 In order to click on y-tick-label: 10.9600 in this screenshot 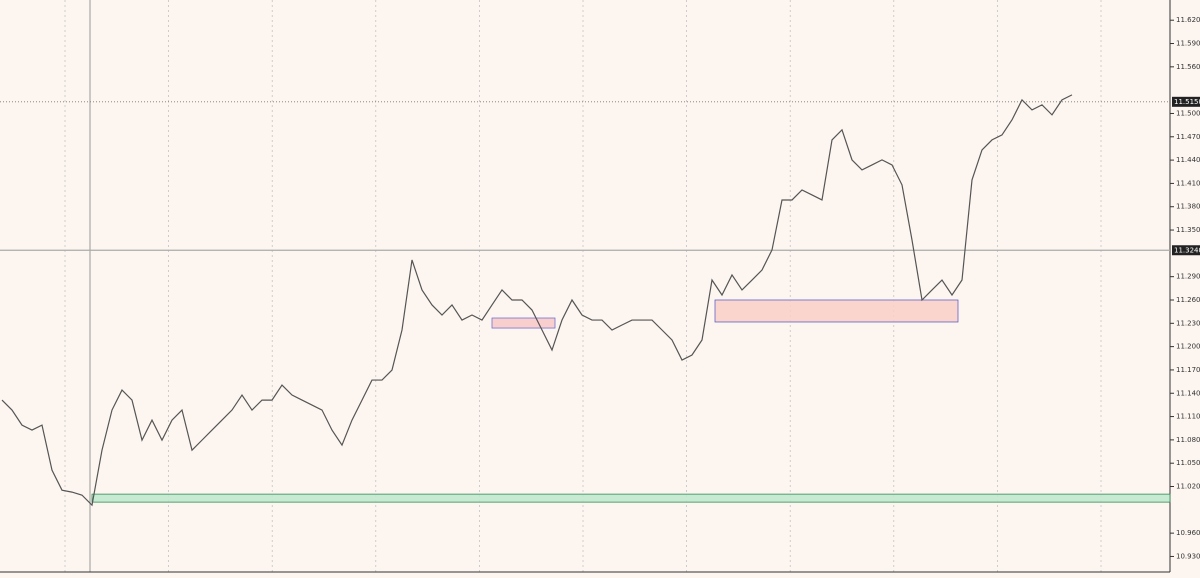, I will do `click(1188, 533)`.